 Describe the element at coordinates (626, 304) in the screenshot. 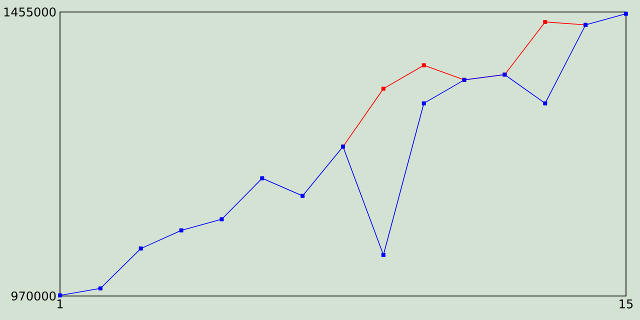

I see `x-tick-label: 15` at that location.